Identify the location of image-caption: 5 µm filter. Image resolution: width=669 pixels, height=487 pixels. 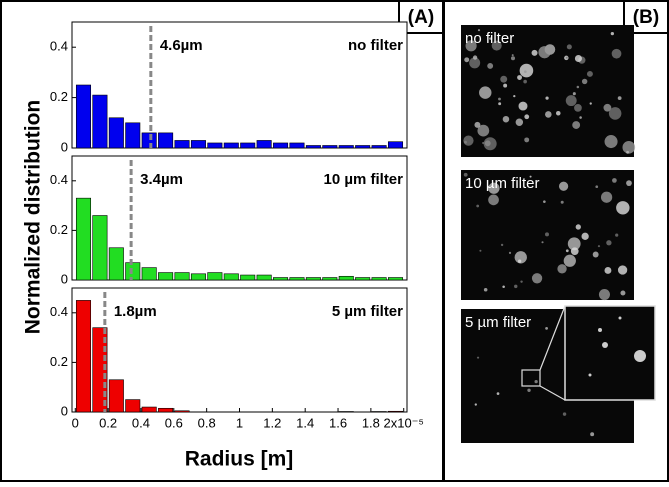
(498, 322).